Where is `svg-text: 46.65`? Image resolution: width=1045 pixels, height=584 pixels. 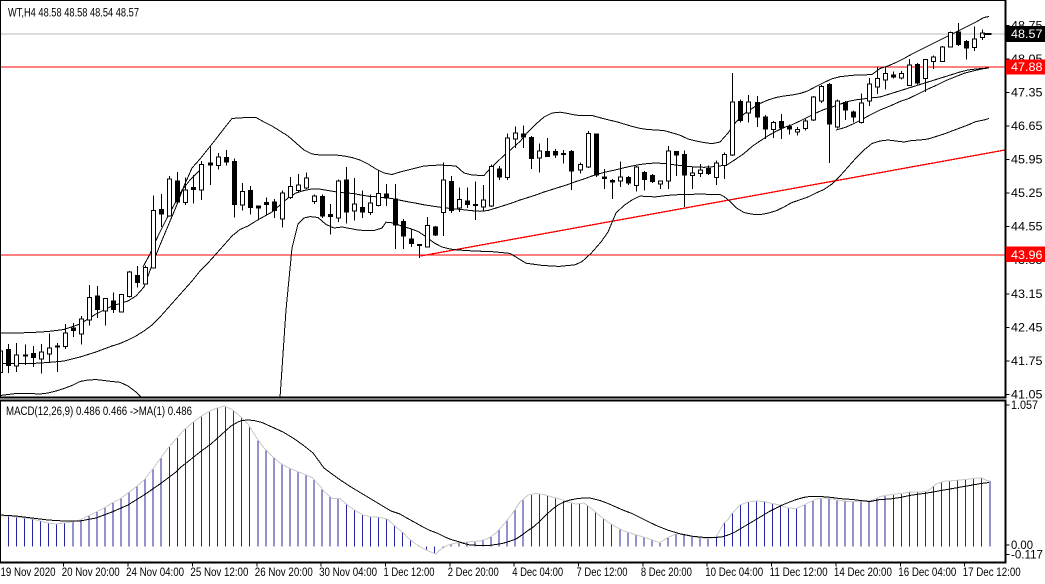 svg-text: 46.65 is located at coordinates (1027, 127).